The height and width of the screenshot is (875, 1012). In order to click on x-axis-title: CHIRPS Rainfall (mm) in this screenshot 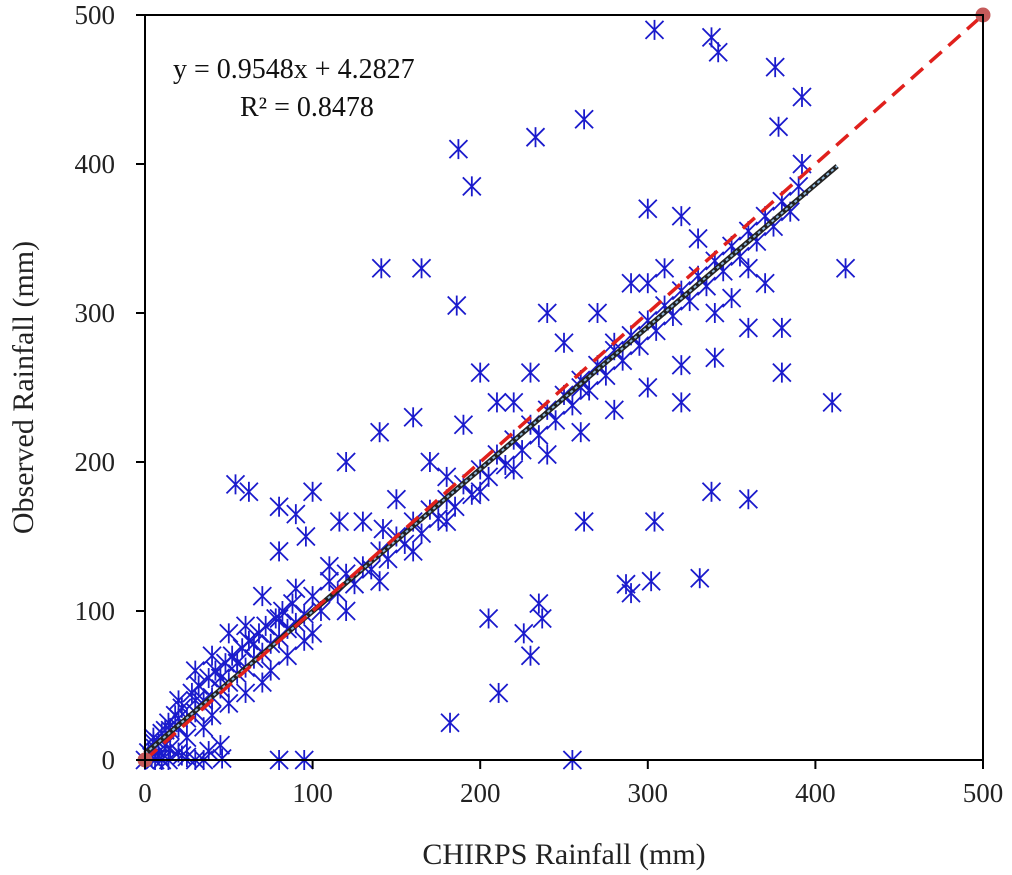, I will do `click(563, 854)`.